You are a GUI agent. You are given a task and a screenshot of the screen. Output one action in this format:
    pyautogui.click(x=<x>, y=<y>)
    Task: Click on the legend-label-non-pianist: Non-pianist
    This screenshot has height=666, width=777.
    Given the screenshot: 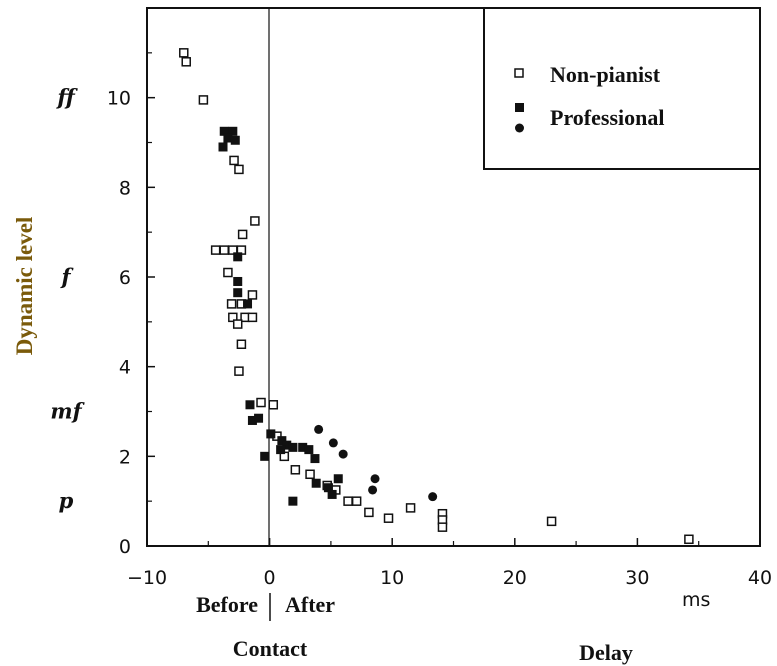 What is the action you would take?
    pyautogui.click(x=605, y=74)
    